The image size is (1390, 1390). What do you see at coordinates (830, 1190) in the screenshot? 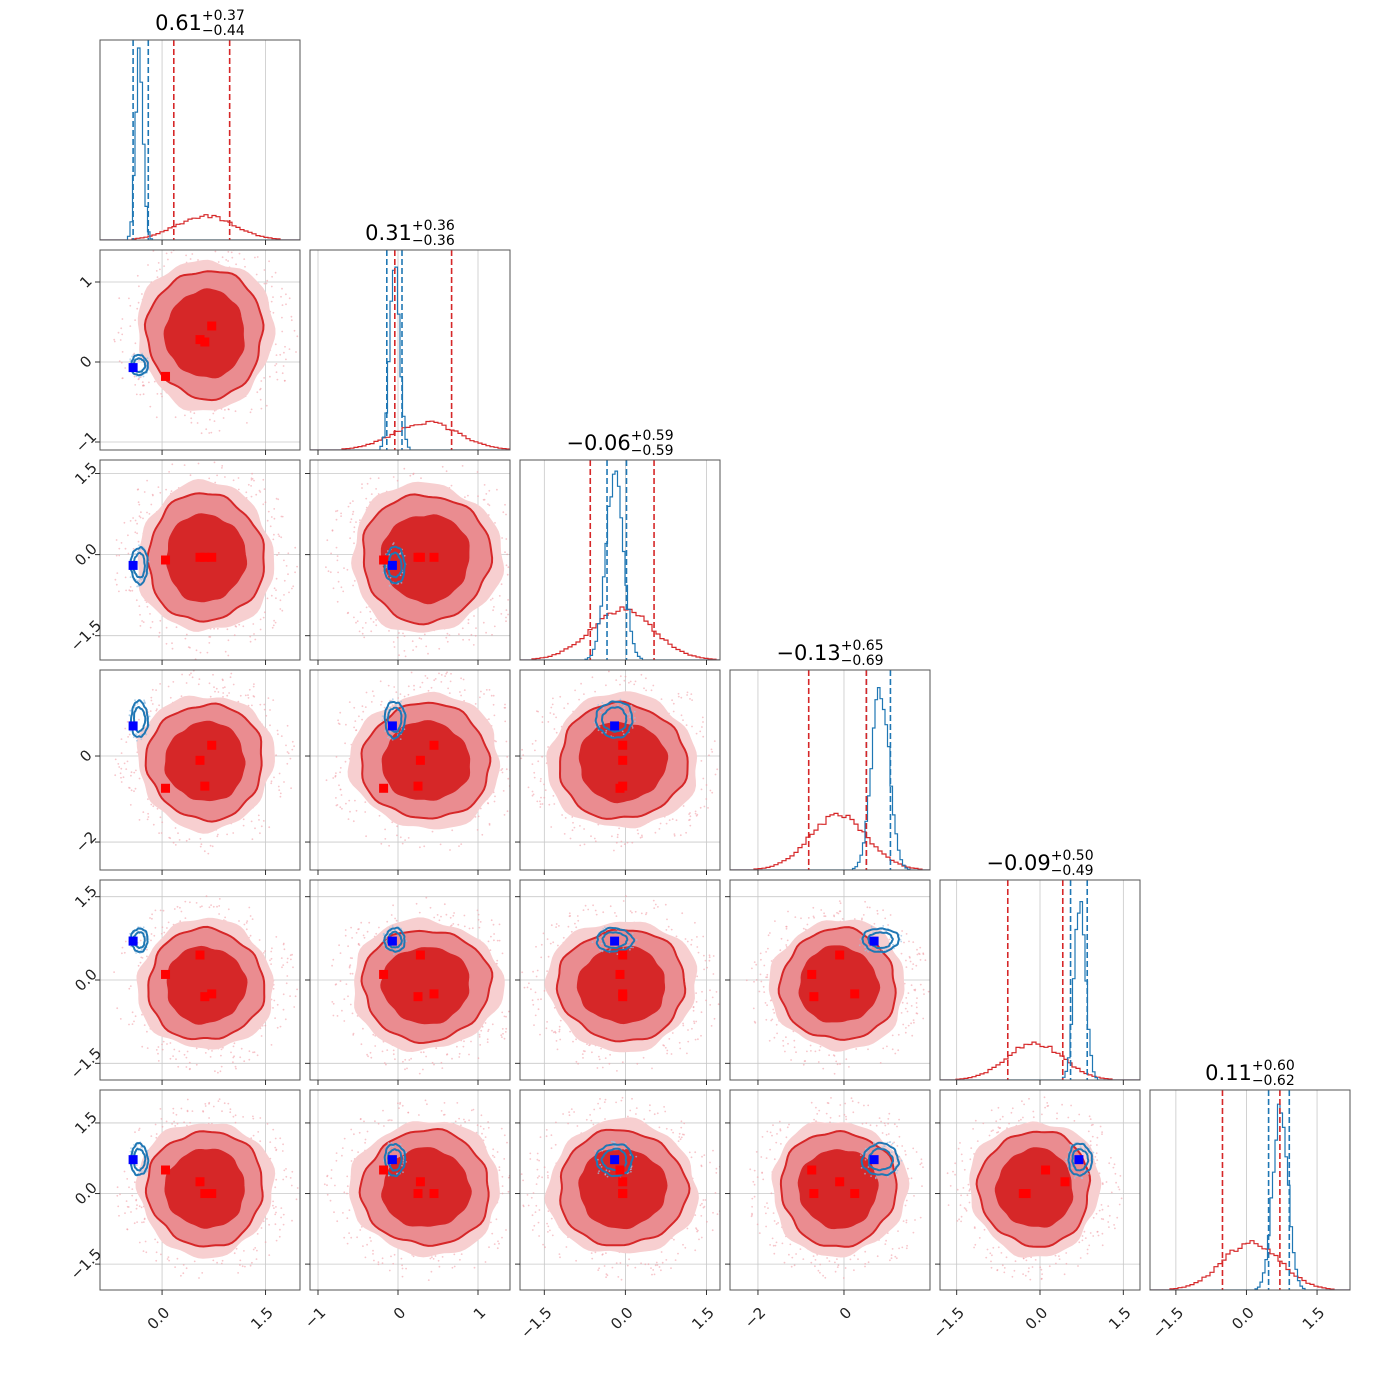
I see `panel-frame` at bounding box center [830, 1190].